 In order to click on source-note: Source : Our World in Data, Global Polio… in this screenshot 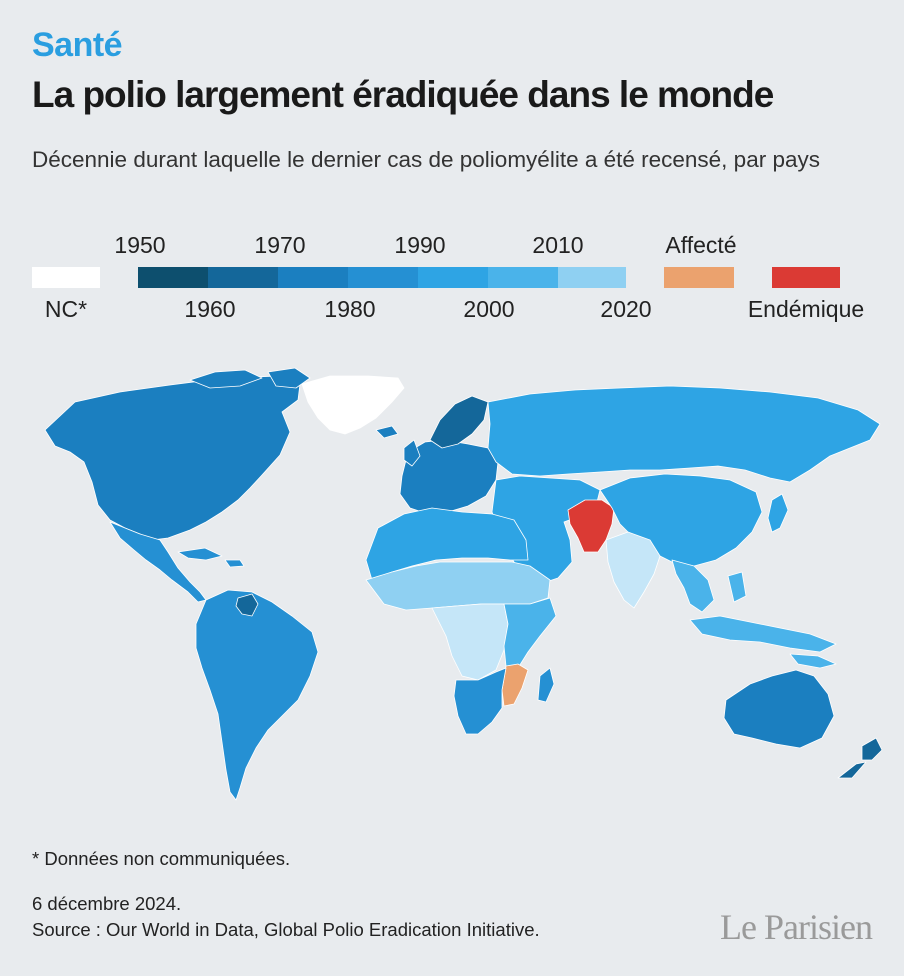, I will do `click(286, 929)`.